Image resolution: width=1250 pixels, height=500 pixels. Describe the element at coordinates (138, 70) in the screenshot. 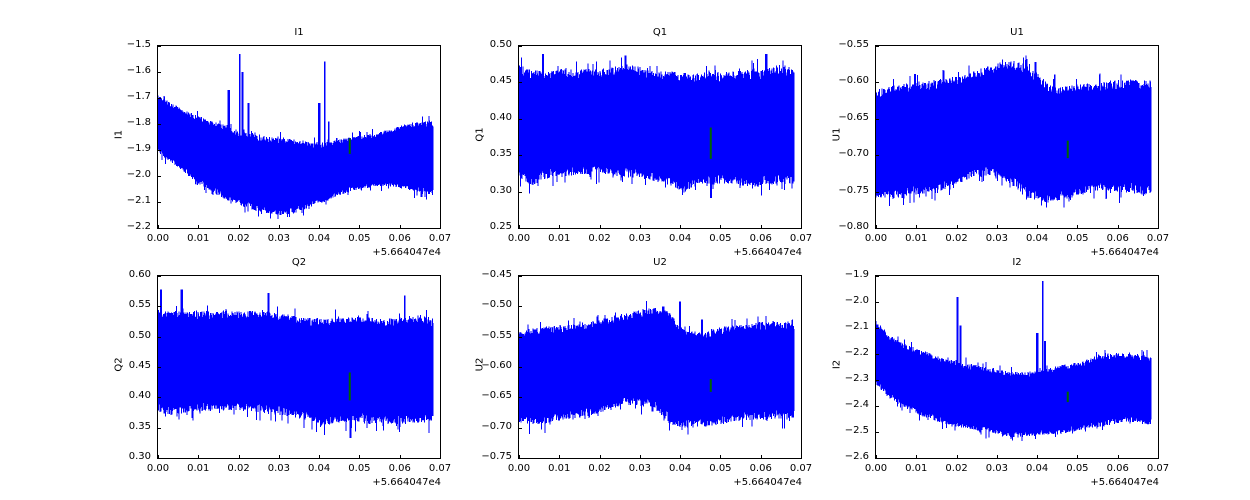

I see `y-tick-label: −1.6` at that location.